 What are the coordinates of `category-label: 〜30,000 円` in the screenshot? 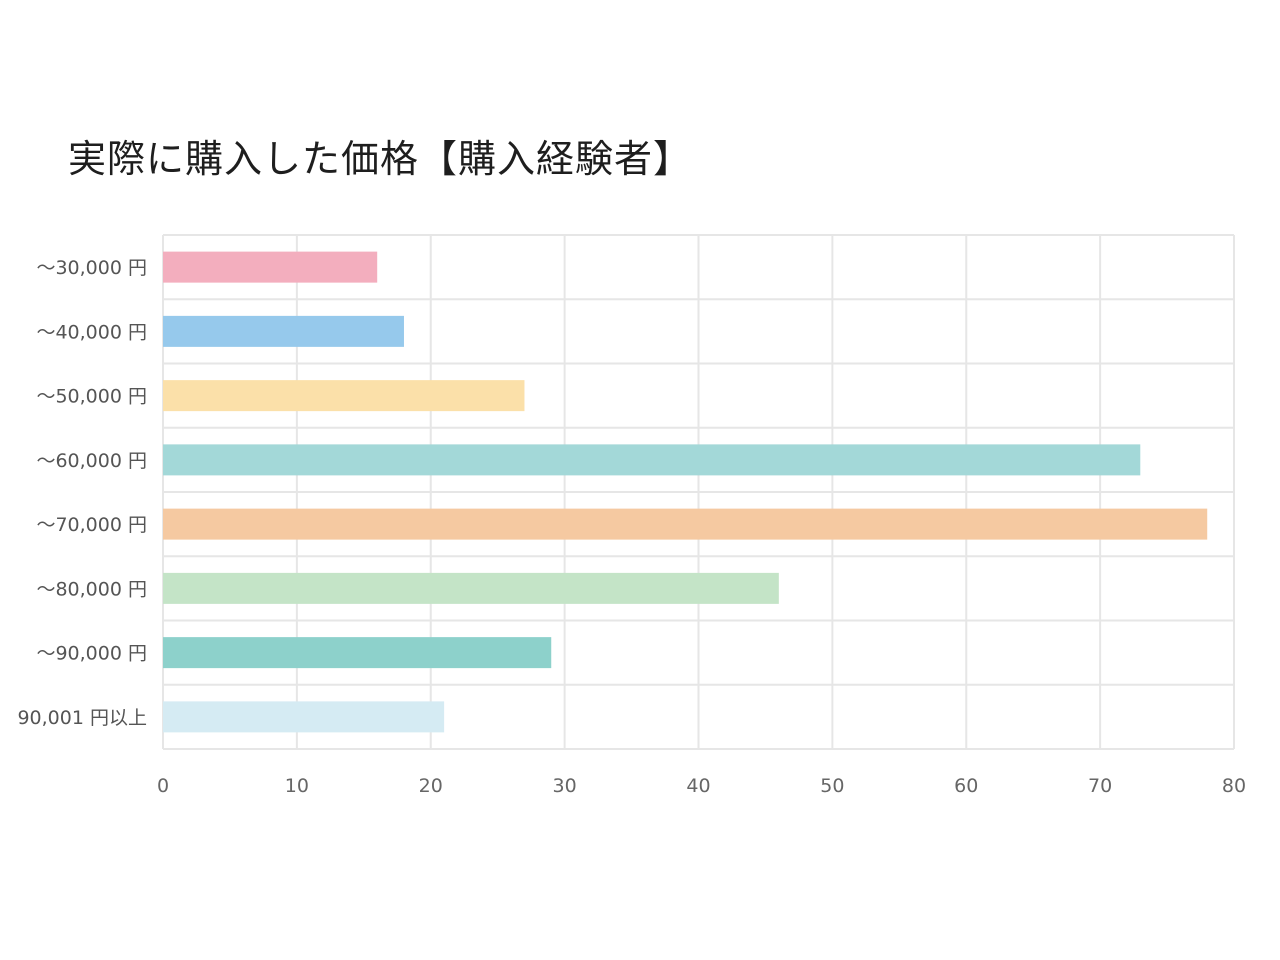 It's located at (91, 268).